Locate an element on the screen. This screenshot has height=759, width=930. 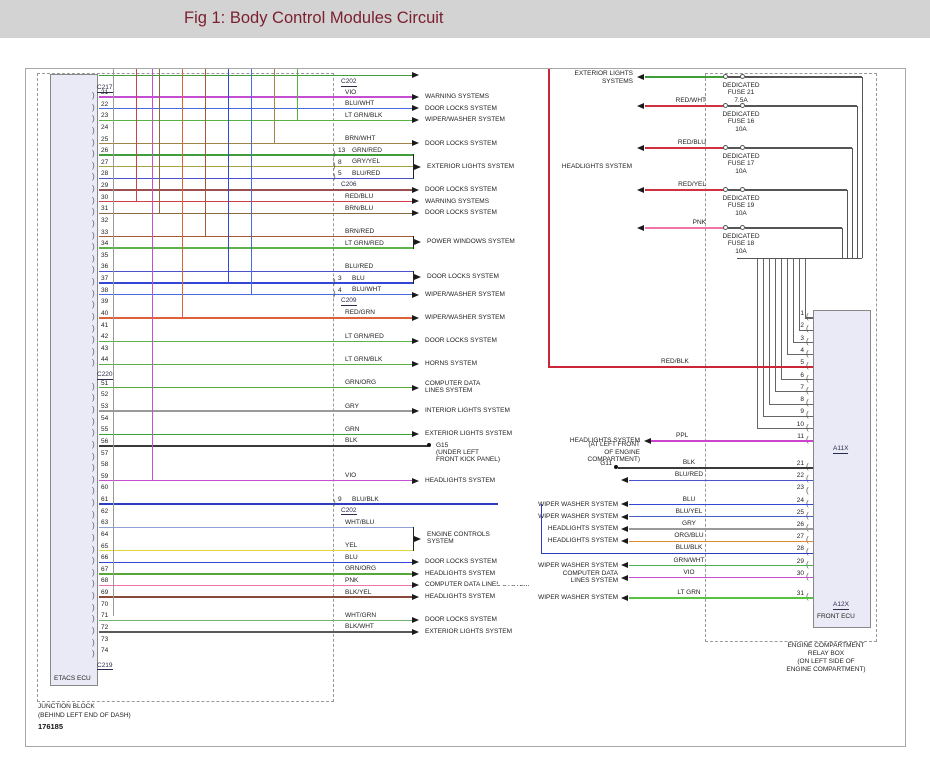
pin-number: 40 is located at coordinates (105, 313).